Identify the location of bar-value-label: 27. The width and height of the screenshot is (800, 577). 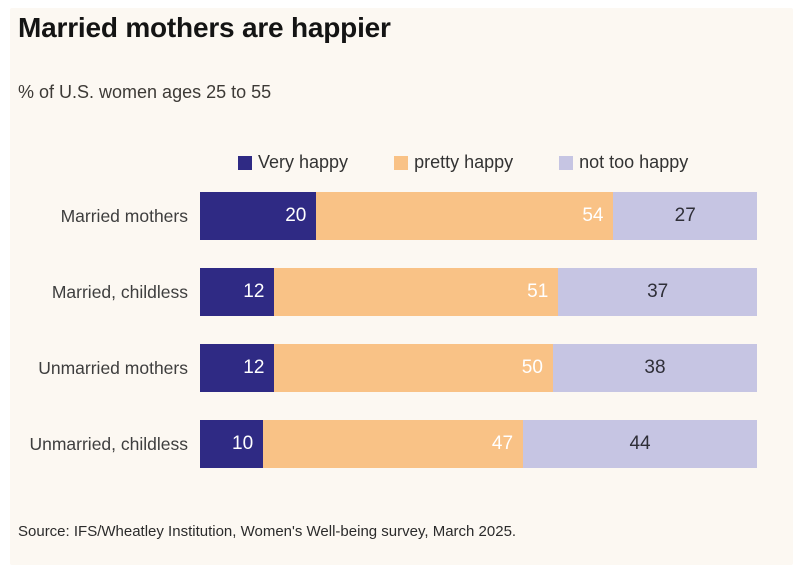
(685, 215).